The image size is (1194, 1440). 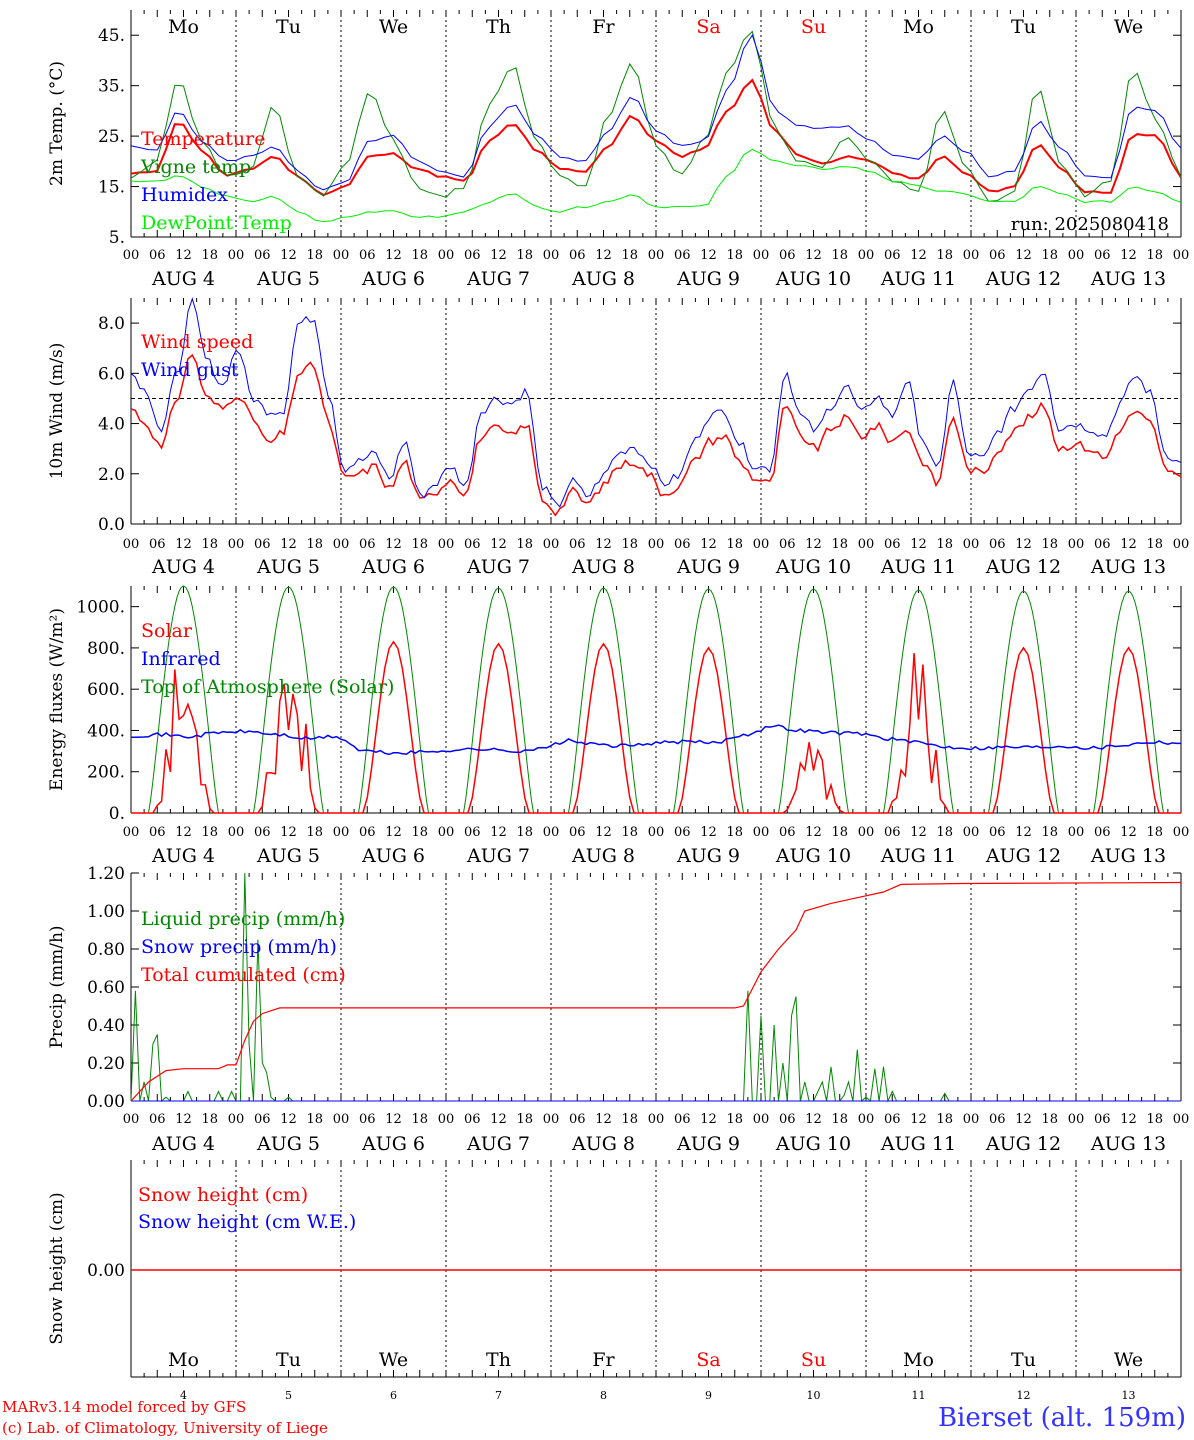 What do you see at coordinates (393, 856) in the screenshot?
I see `date-label: AUG 6` at bounding box center [393, 856].